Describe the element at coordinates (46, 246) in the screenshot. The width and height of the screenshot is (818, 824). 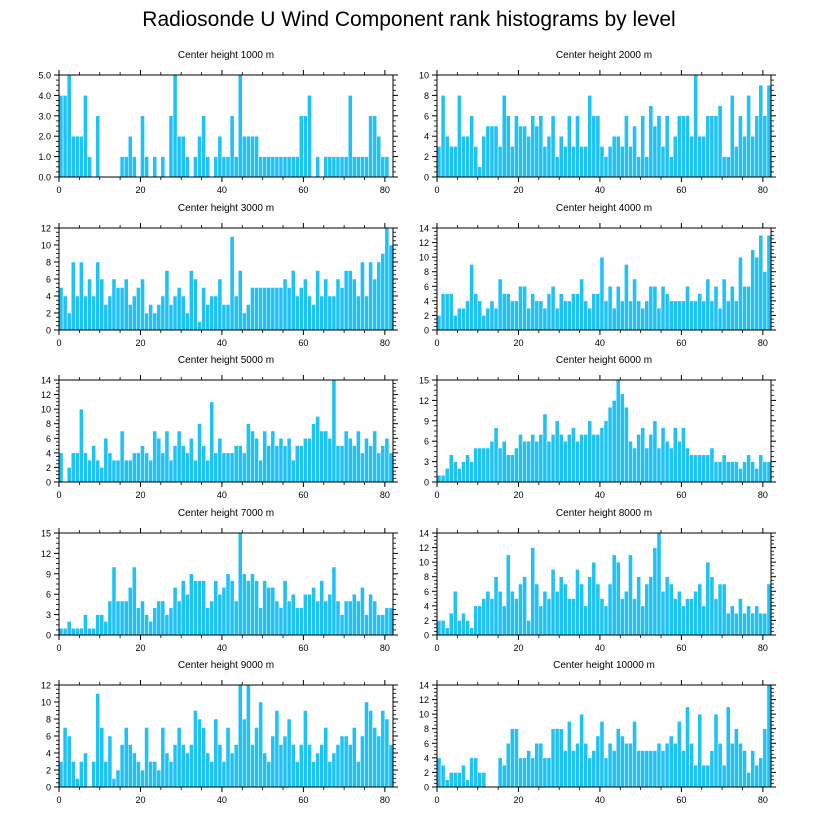
I see `y-tick-label: 10` at that location.